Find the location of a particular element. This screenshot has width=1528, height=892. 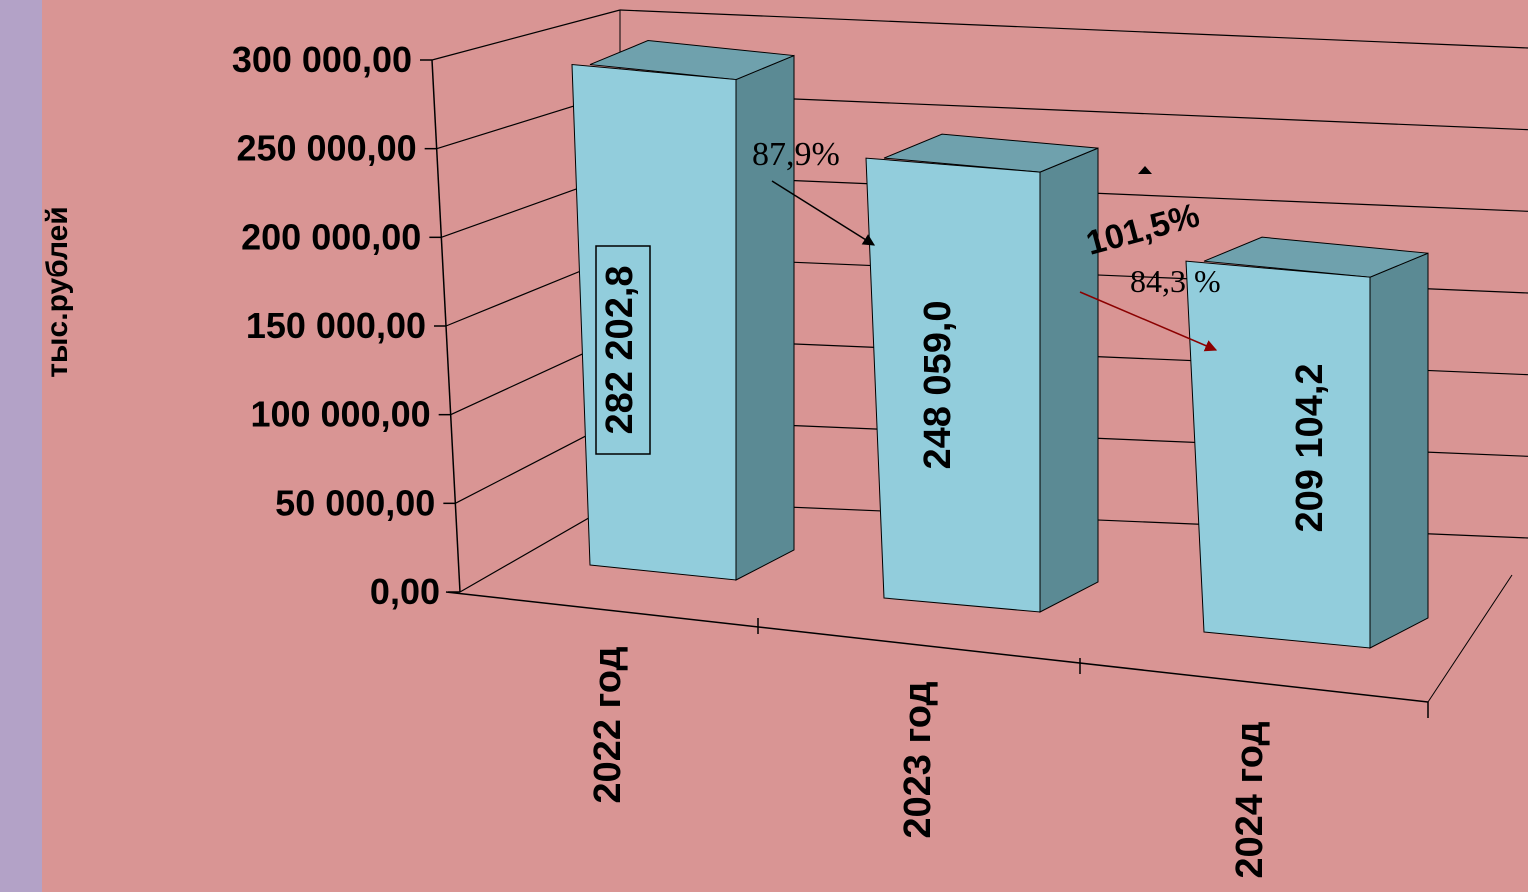

y-tick-label: 250 000,00 is located at coordinates (326, 148).